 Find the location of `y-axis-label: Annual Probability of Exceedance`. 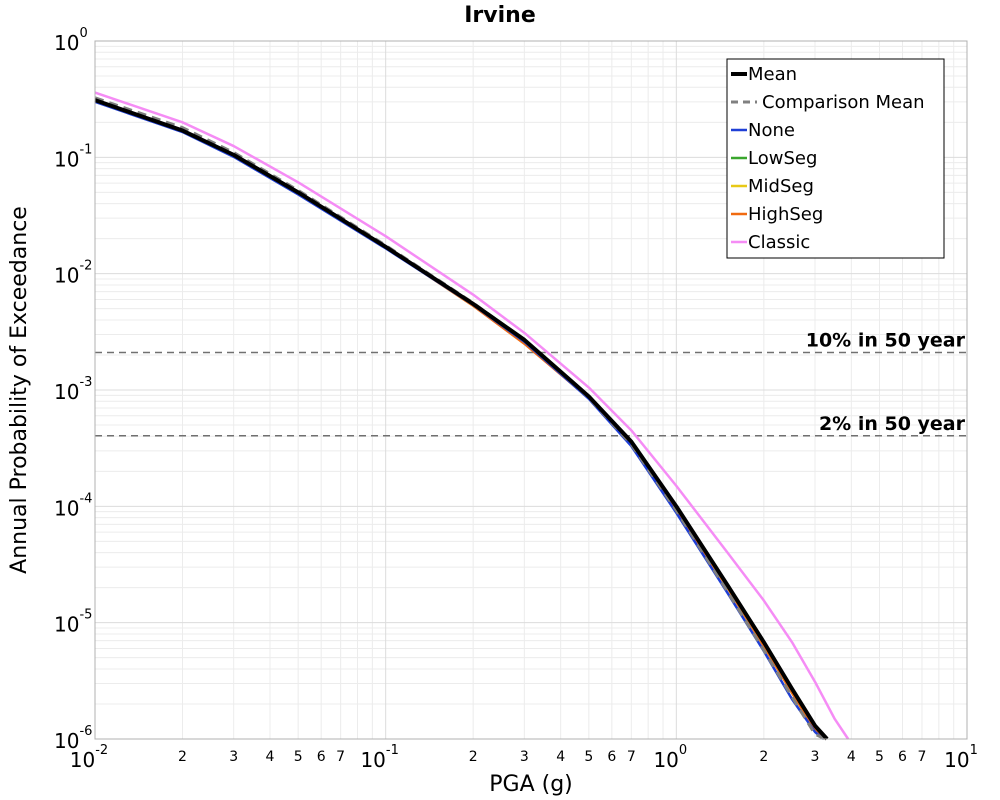

y-axis-label: Annual Probability of Exceedance is located at coordinates (19, 390).